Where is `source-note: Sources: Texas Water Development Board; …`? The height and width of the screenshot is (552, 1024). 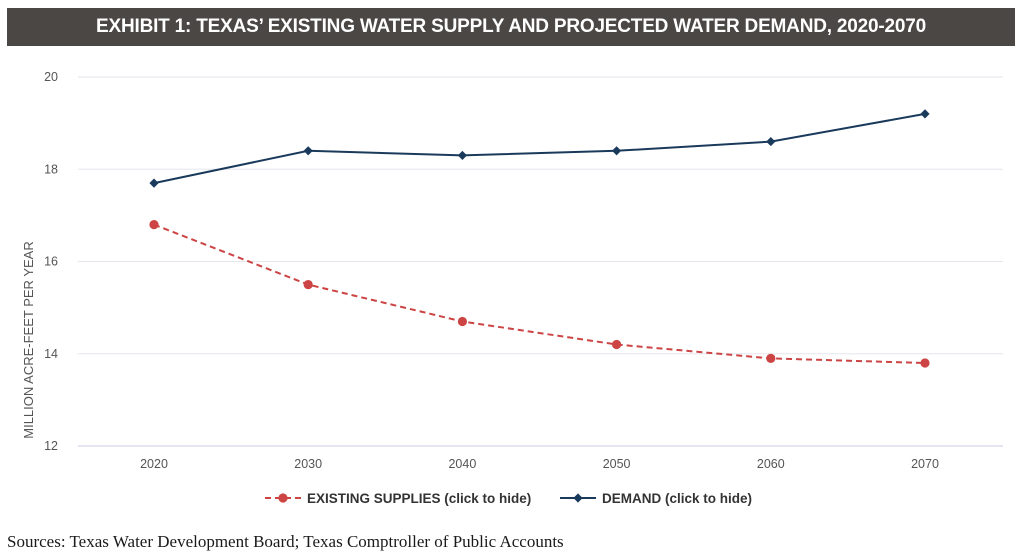
source-note: Sources: Texas Water Development Board; … is located at coordinates (285, 541).